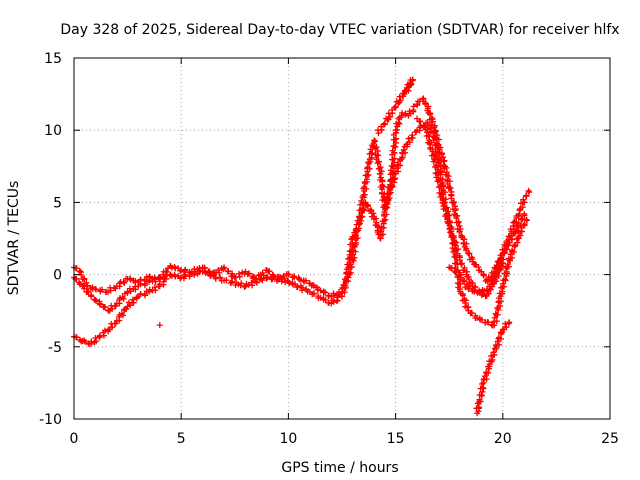 The image size is (640, 480). Describe the element at coordinates (57, 203) in the screenshot. I see `y-tick-label: 5` at that location.